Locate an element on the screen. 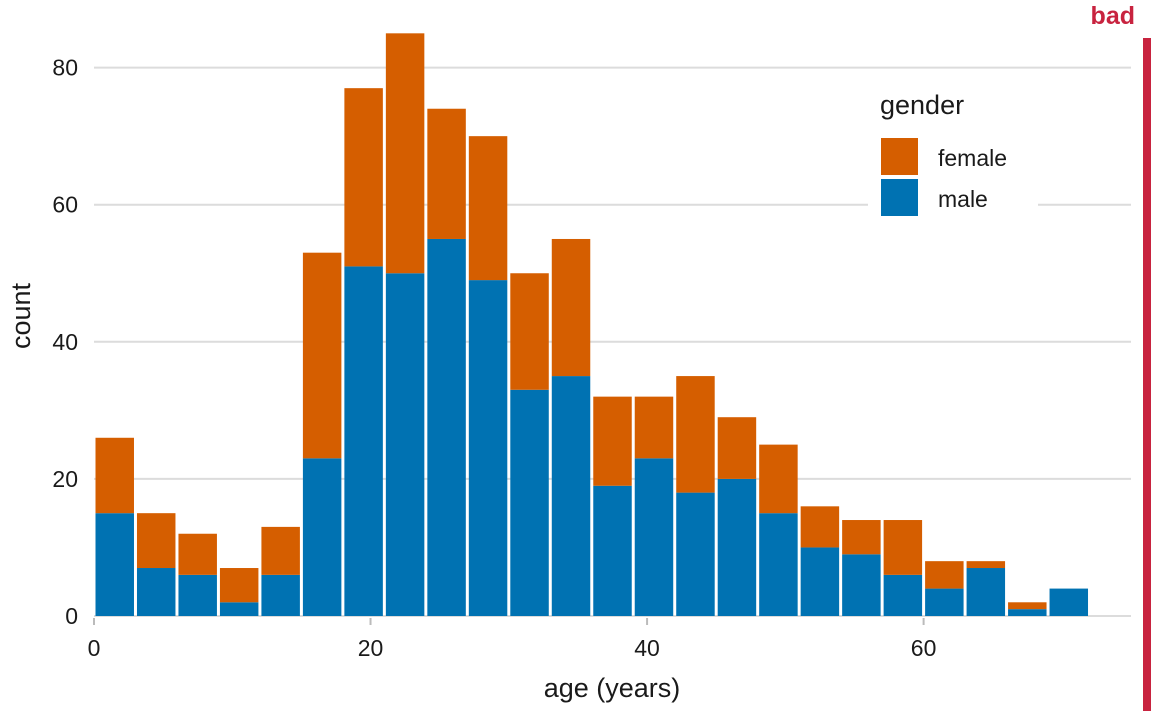 This screenshot has width=1152, height=711. legend-swatch-male is located at coordinates (899, 197).